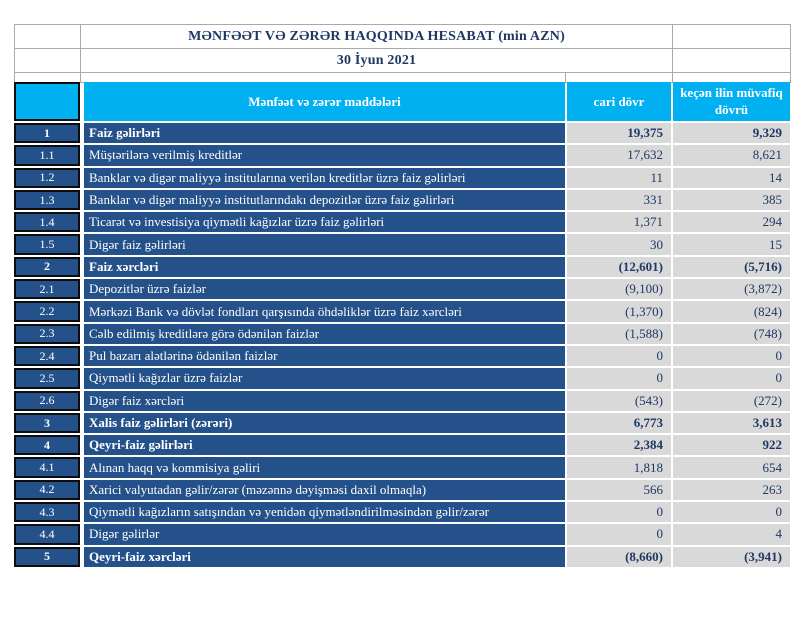 The image size is (800, 627). I want to click on row-label-cell: Digər faiz xərcləri, so click(324, 400).